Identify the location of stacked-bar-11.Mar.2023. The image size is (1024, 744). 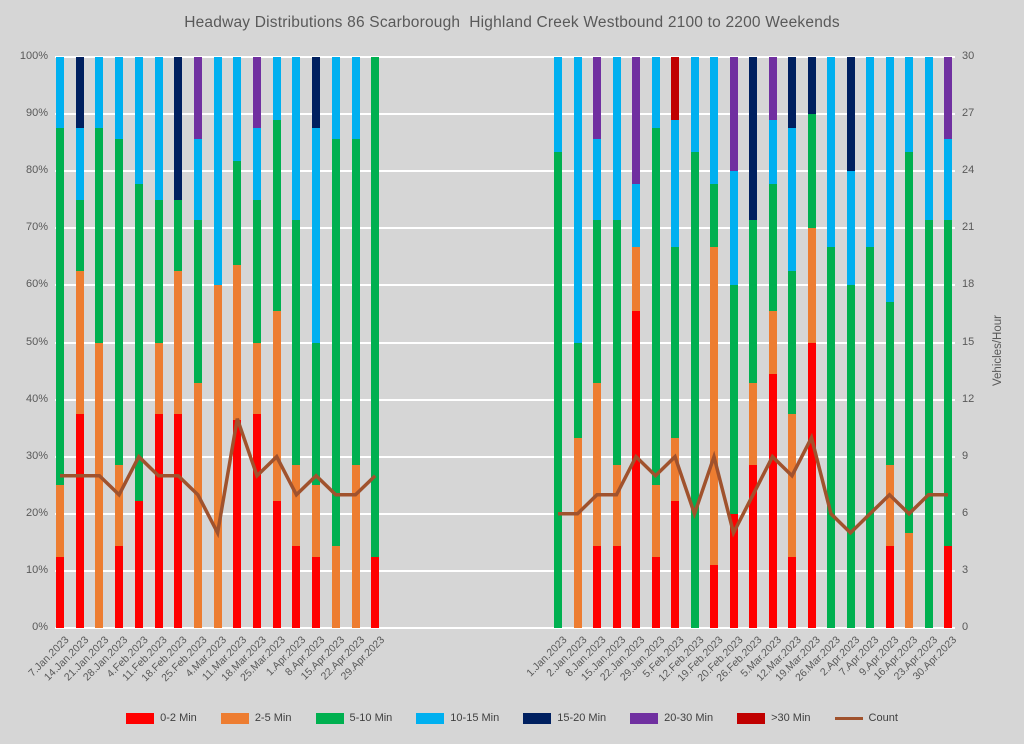
(237, 342).